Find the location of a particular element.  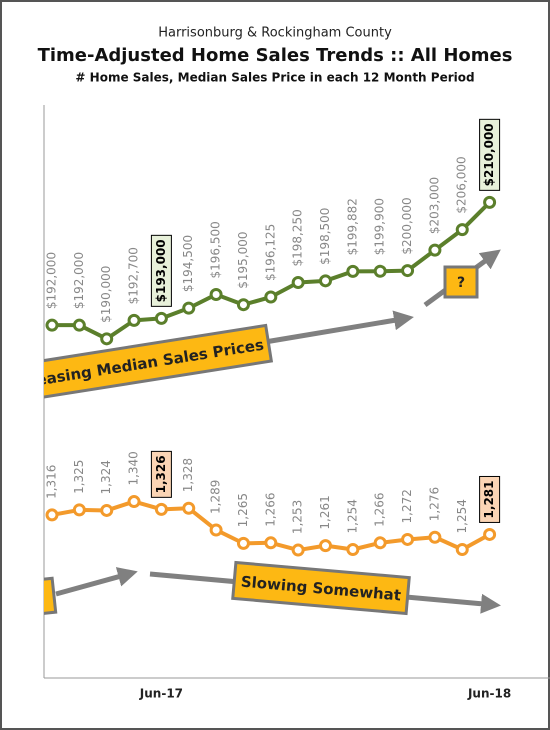

annotation-box: Slowing Somewhat is located at coordinates (321, 588).